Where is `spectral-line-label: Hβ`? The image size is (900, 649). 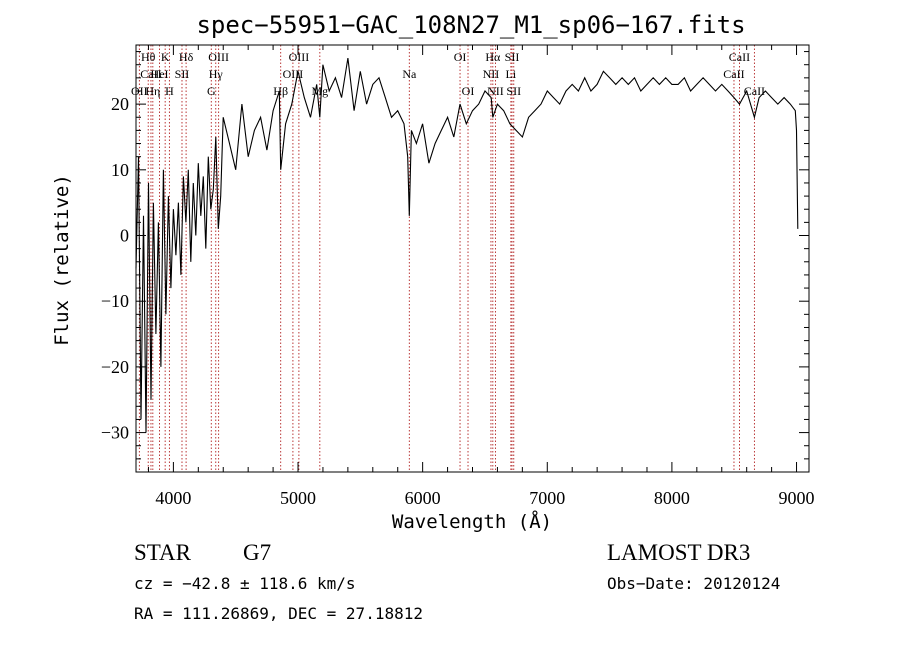
spectral-line-label: Hβ is located at coordinates (280, 91).